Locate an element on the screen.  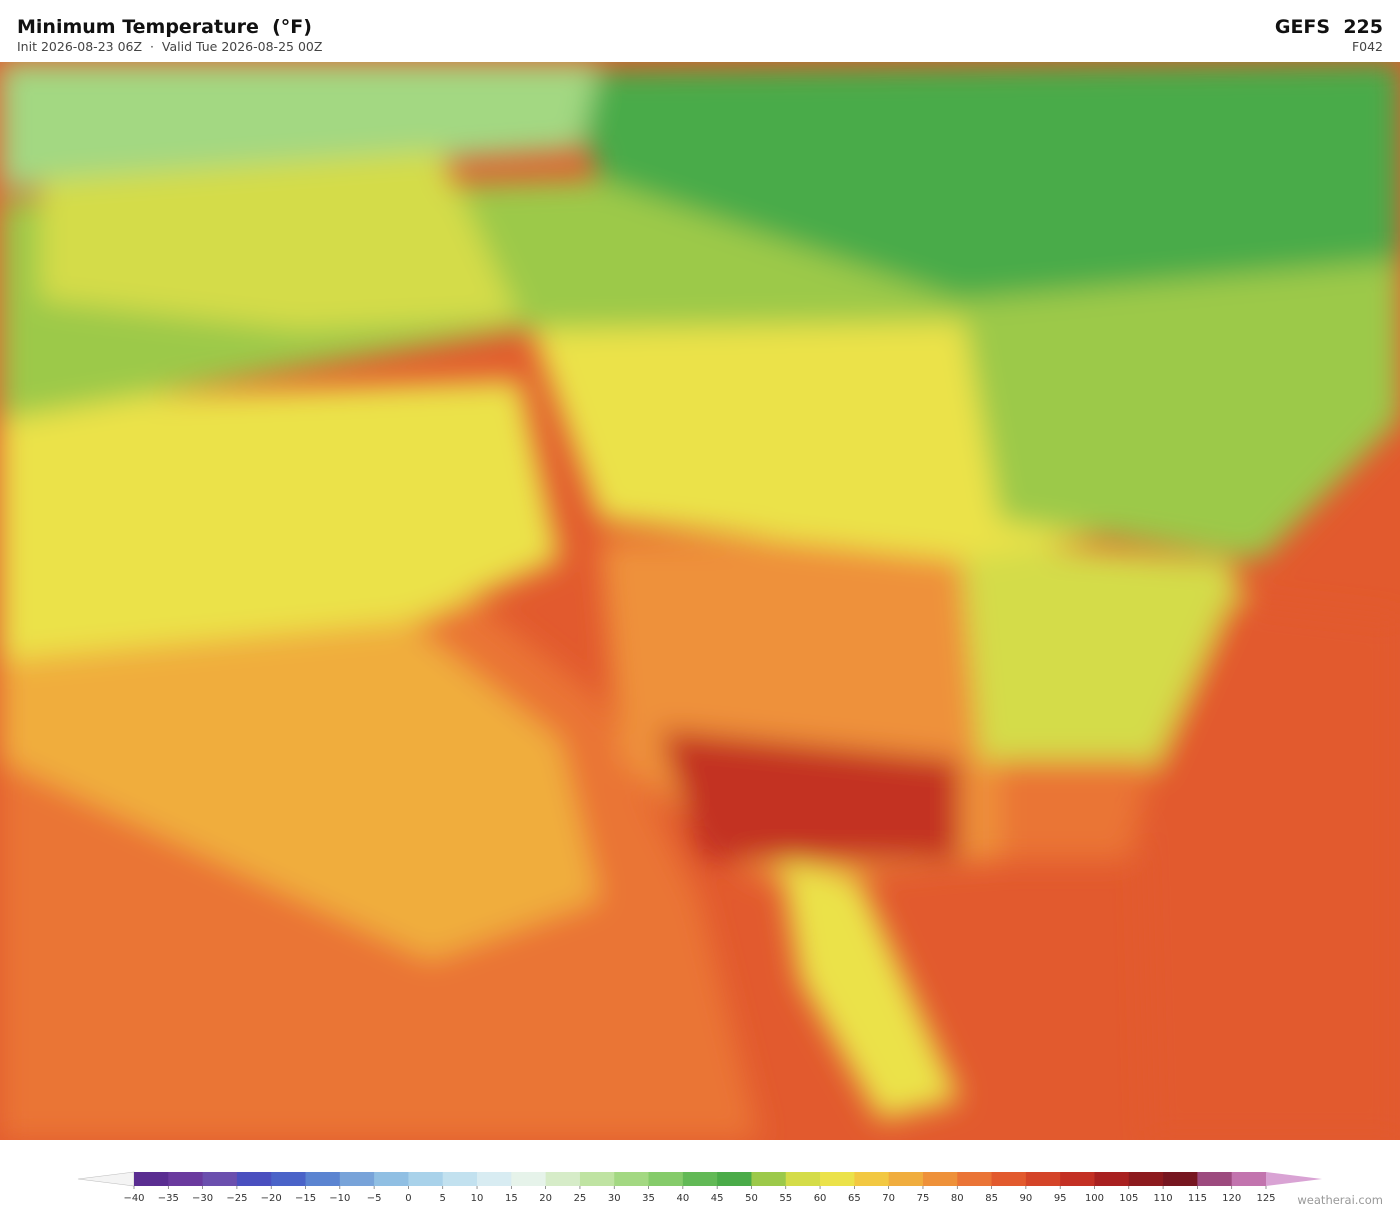
colorbar-tick-label: 120 is located at coordinates (1231, 1198).